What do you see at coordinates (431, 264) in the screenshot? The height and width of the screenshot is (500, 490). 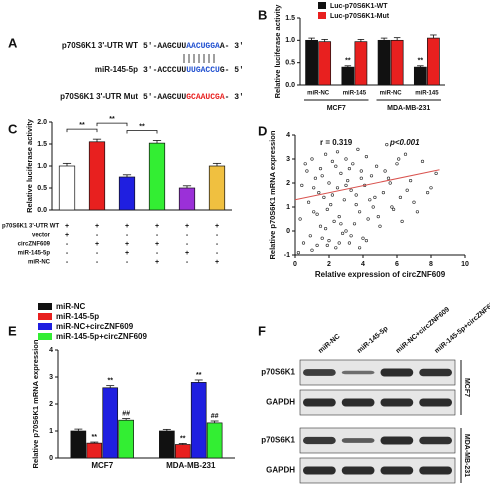 I see `x-tick-label: 8` at bounding box center [431, 264].